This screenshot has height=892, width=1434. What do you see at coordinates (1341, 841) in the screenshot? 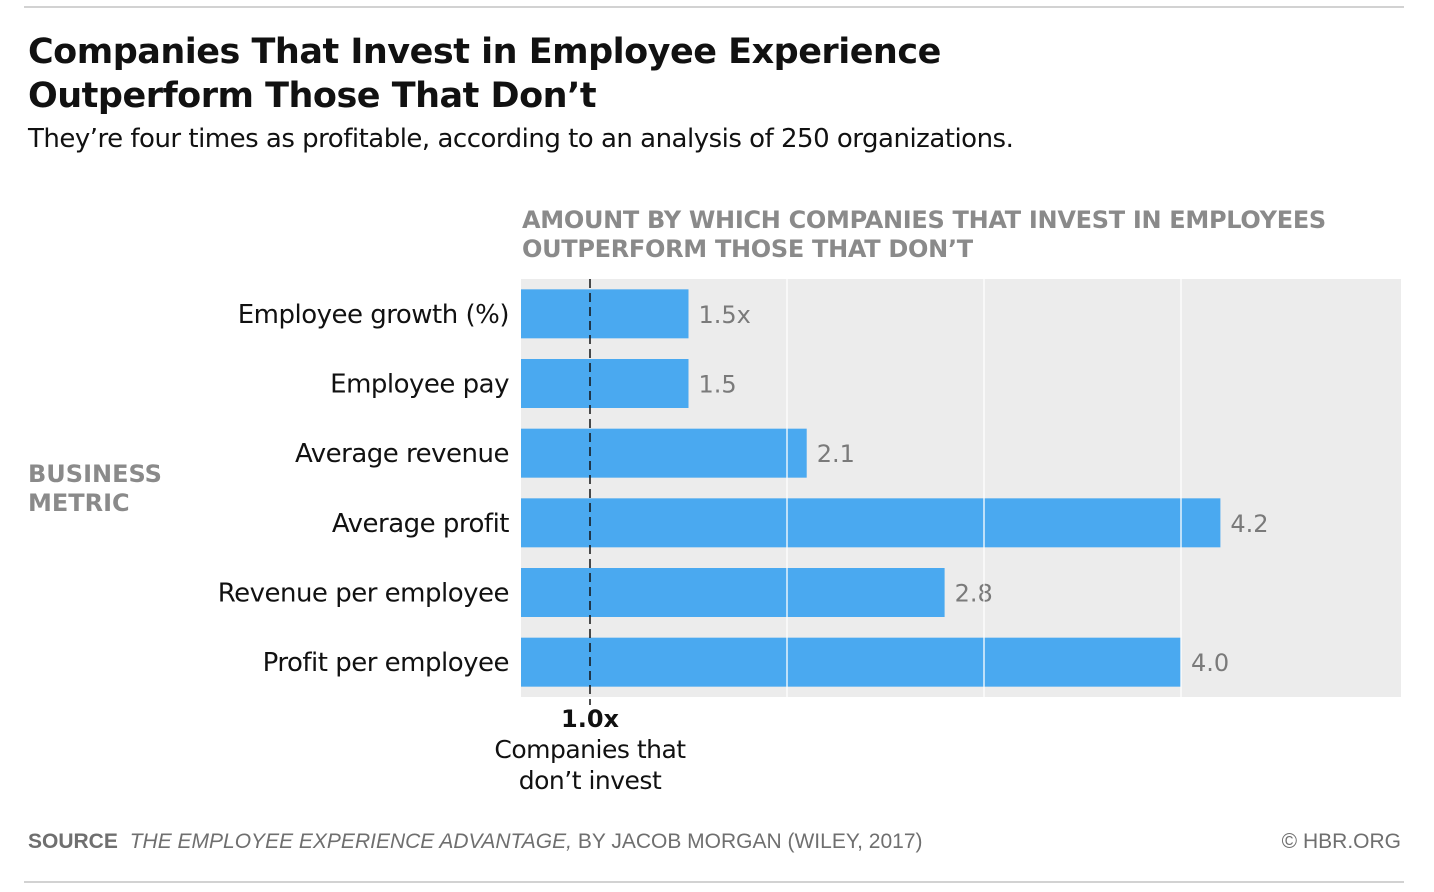
I see `copyright-credit: © HBR.ORG` at bounding box center [1341, 841].